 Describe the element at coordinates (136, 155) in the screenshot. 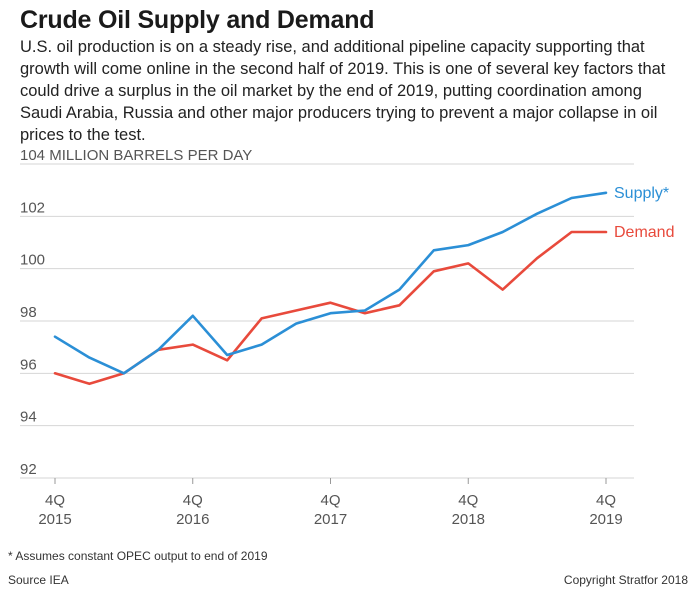

I see `y-tick-label-104: 104 MILLION BARRELS PER DAY` at that location.